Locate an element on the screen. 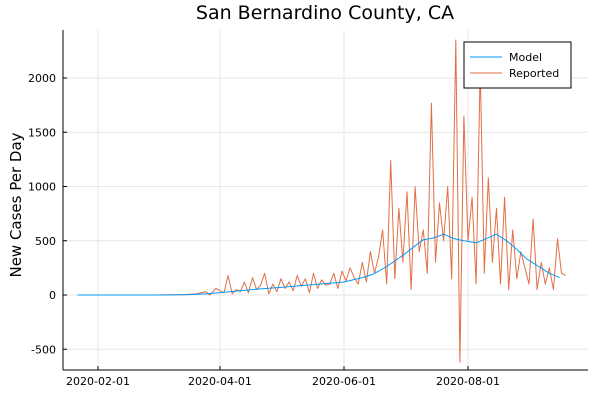  legend-label-model: Model is located at coordinates (525, 57).